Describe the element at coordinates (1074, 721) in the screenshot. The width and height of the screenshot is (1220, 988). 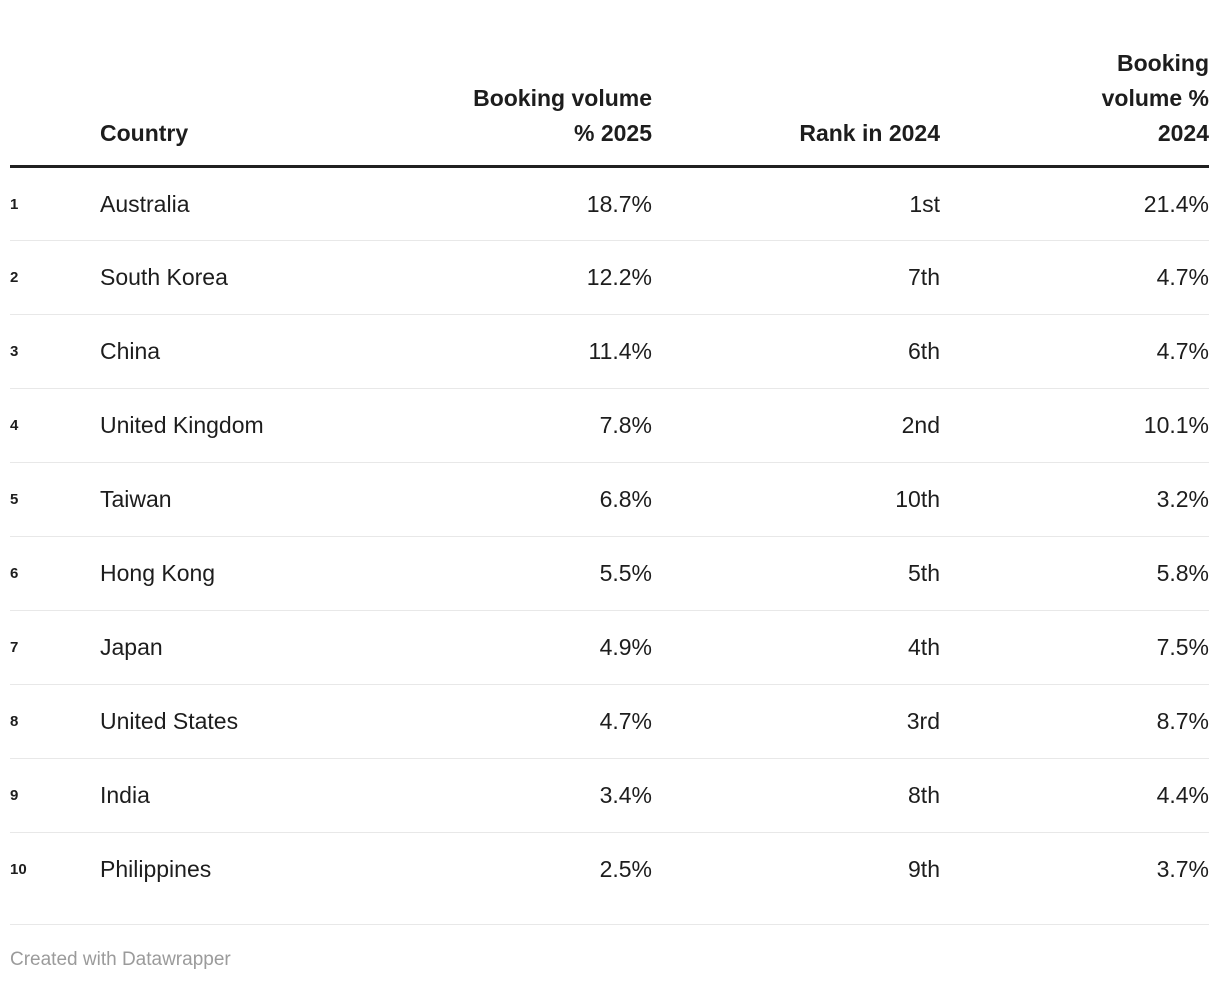
I see `volume-2024-cell: 8.7%` at that location.